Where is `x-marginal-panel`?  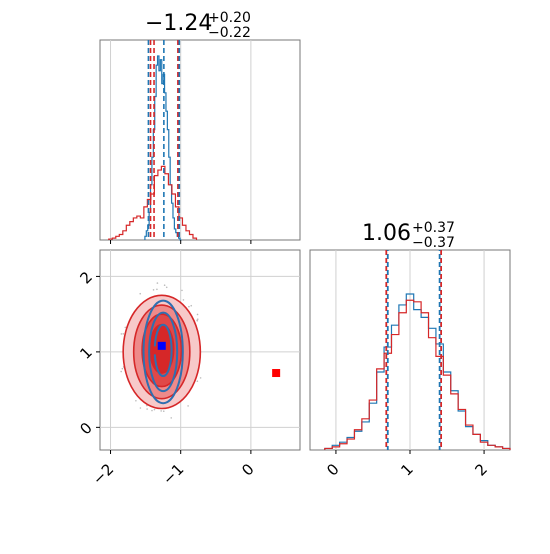
x-marginal-panel is located at coordinates (200, 141).